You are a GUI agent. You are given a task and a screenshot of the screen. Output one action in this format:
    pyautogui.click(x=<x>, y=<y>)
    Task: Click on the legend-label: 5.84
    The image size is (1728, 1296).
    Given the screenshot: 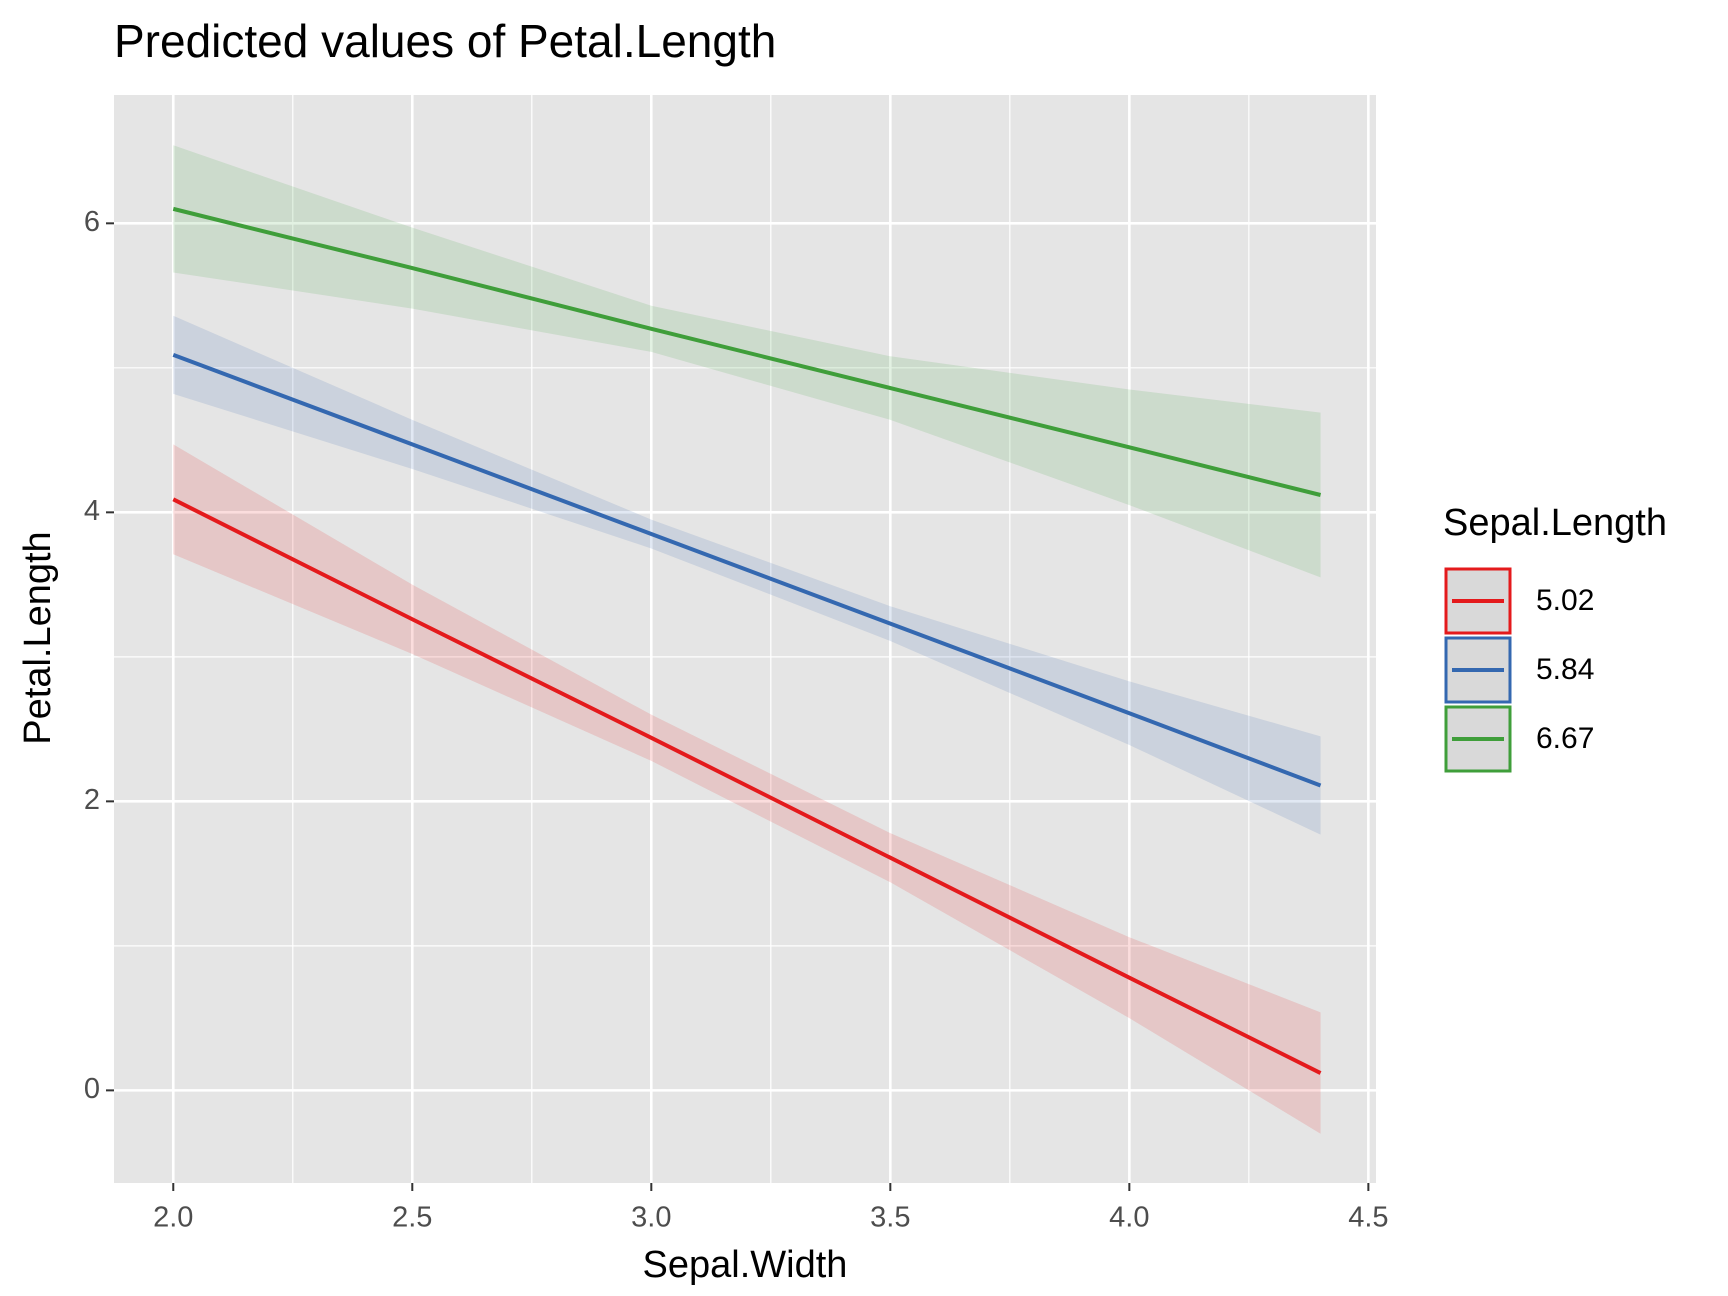 What is the action you would take?
    pyautogui.click(x=1565, y=669)
    